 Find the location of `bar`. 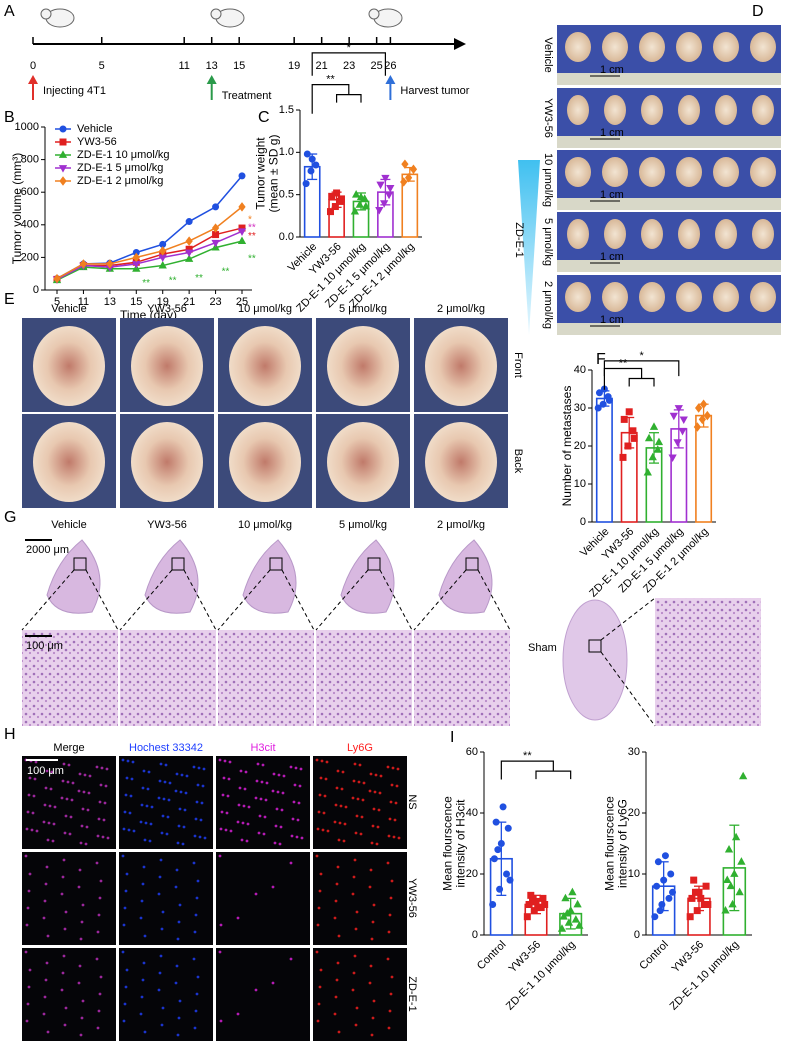

bar is located at coordinates (604, 460).